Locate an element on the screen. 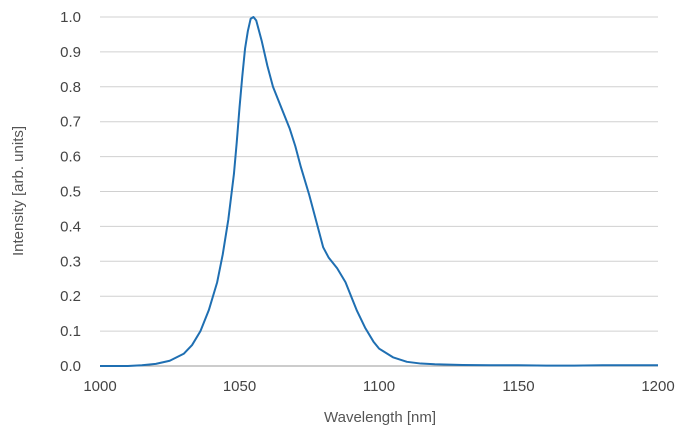 This screenshot has width=696, height=438. y-tick-label: 0.1 is located at coordinates (70, 331).